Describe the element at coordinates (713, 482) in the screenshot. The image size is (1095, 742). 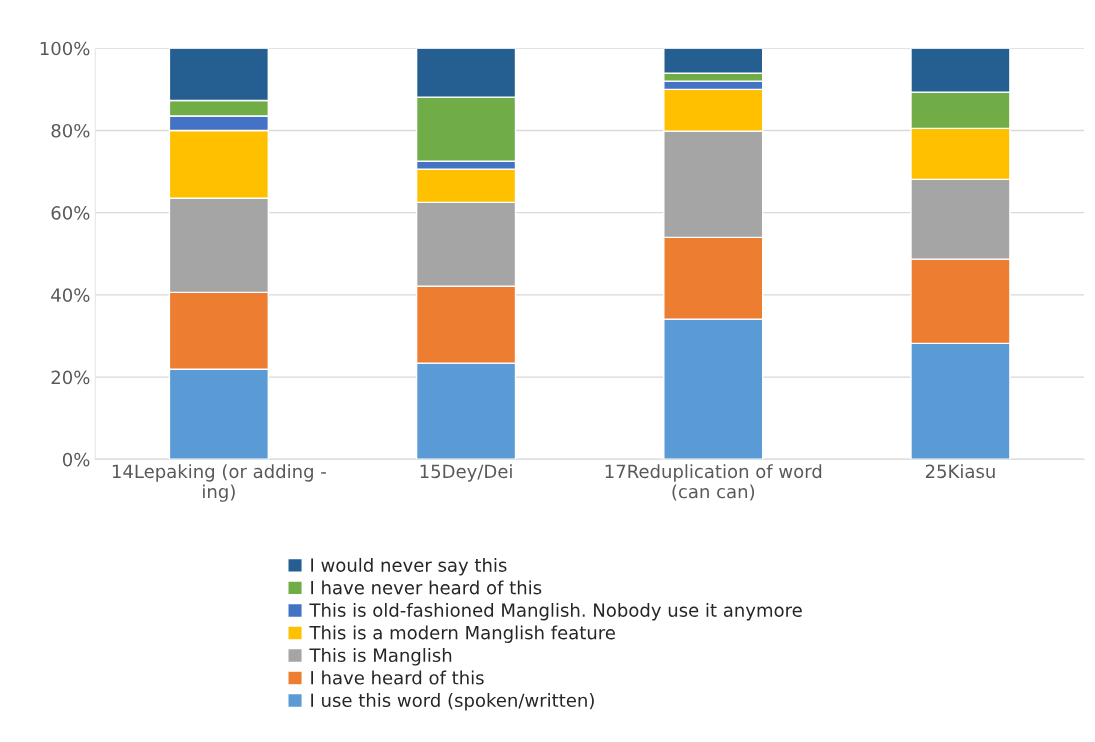
I see `x-tick-label: 17Reduplication of word (can can)` at that location.